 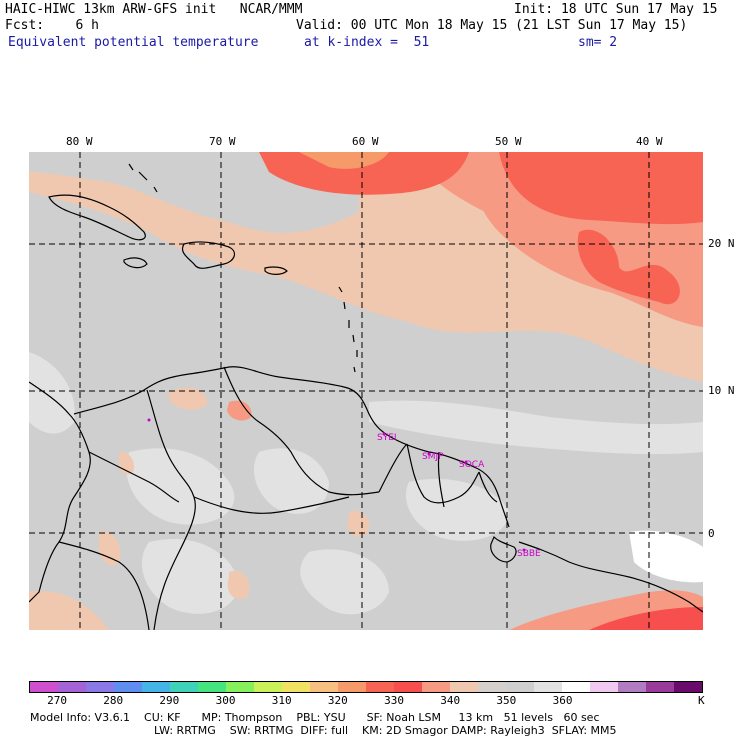 I want to click on lon-label-60w: 60 W, so click(x=365, y=141).